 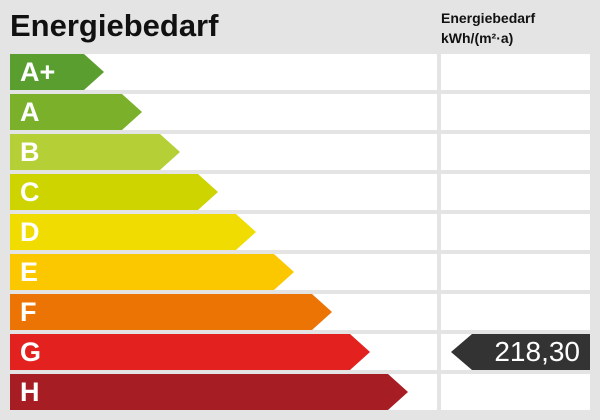 I want to click on energy-class-arrow-c: C, so click(x=114, y=192).